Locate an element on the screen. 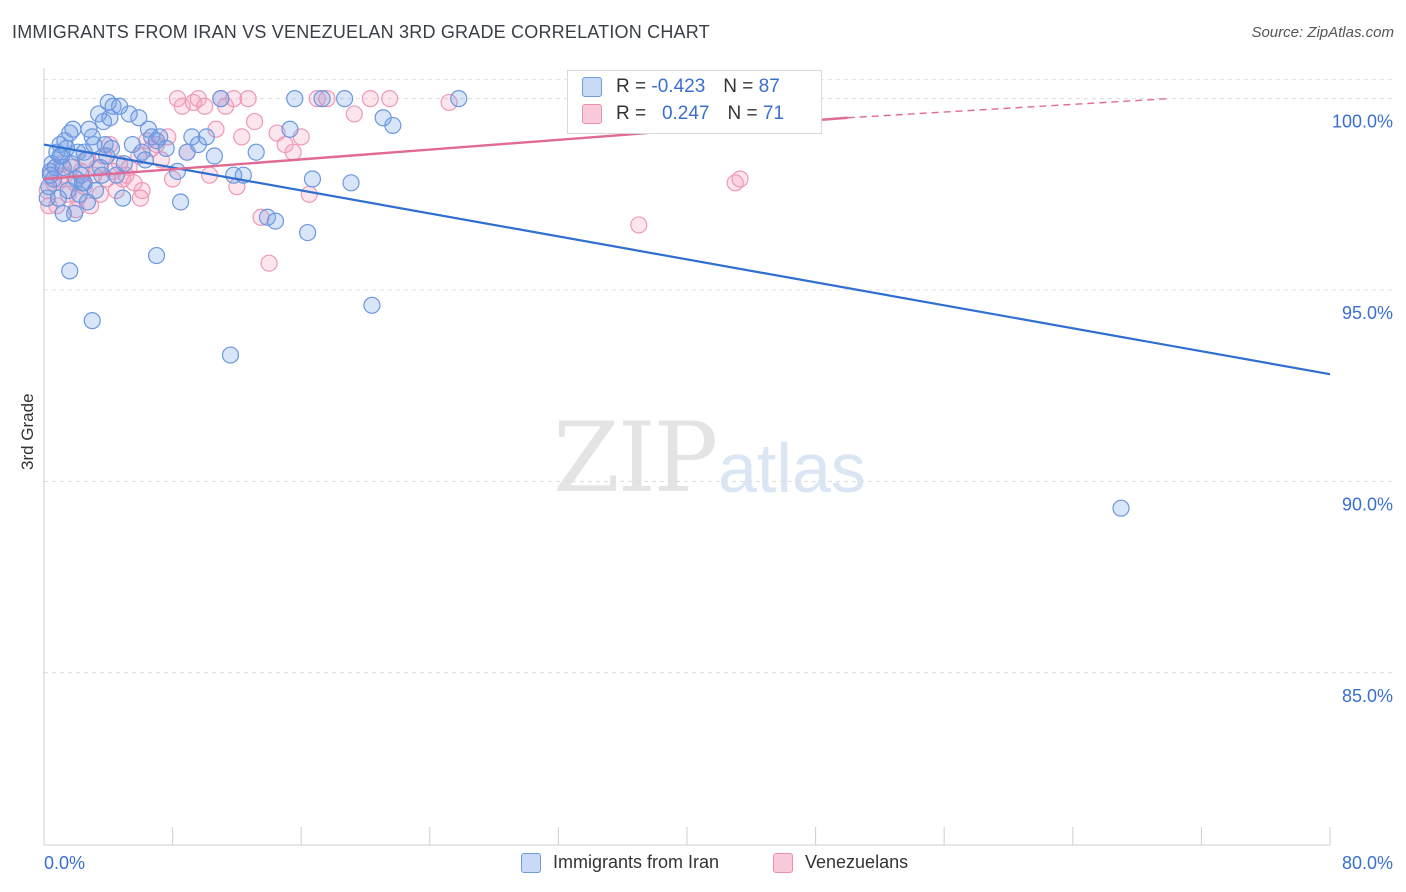 This screenshot has width=1406, height=892. iran-swatch-icon is located at coordinates (592, 87).